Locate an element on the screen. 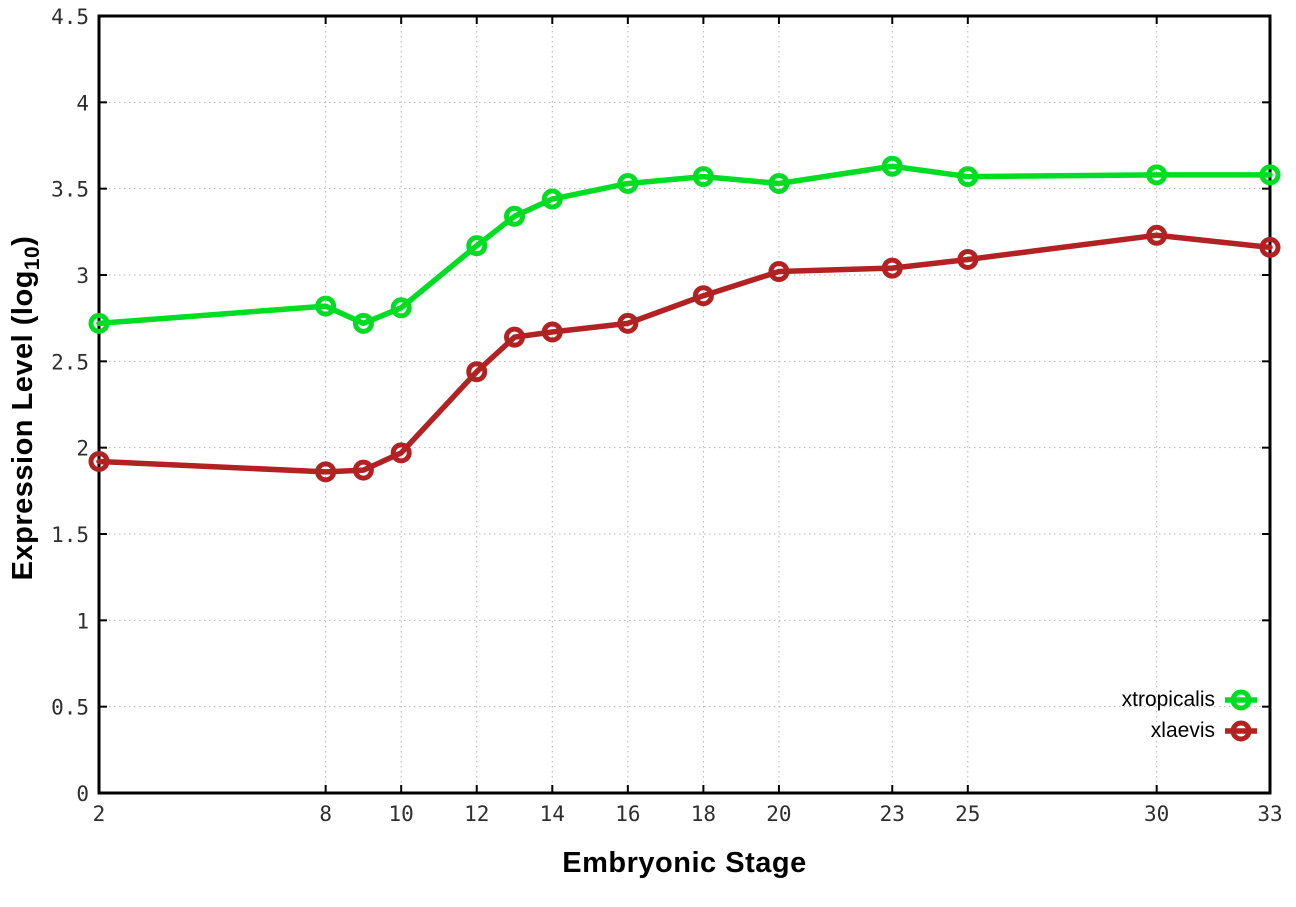 This screenshot has height=907, width=1296. x-tick-label: 14 is located at coordinates (552, 814).